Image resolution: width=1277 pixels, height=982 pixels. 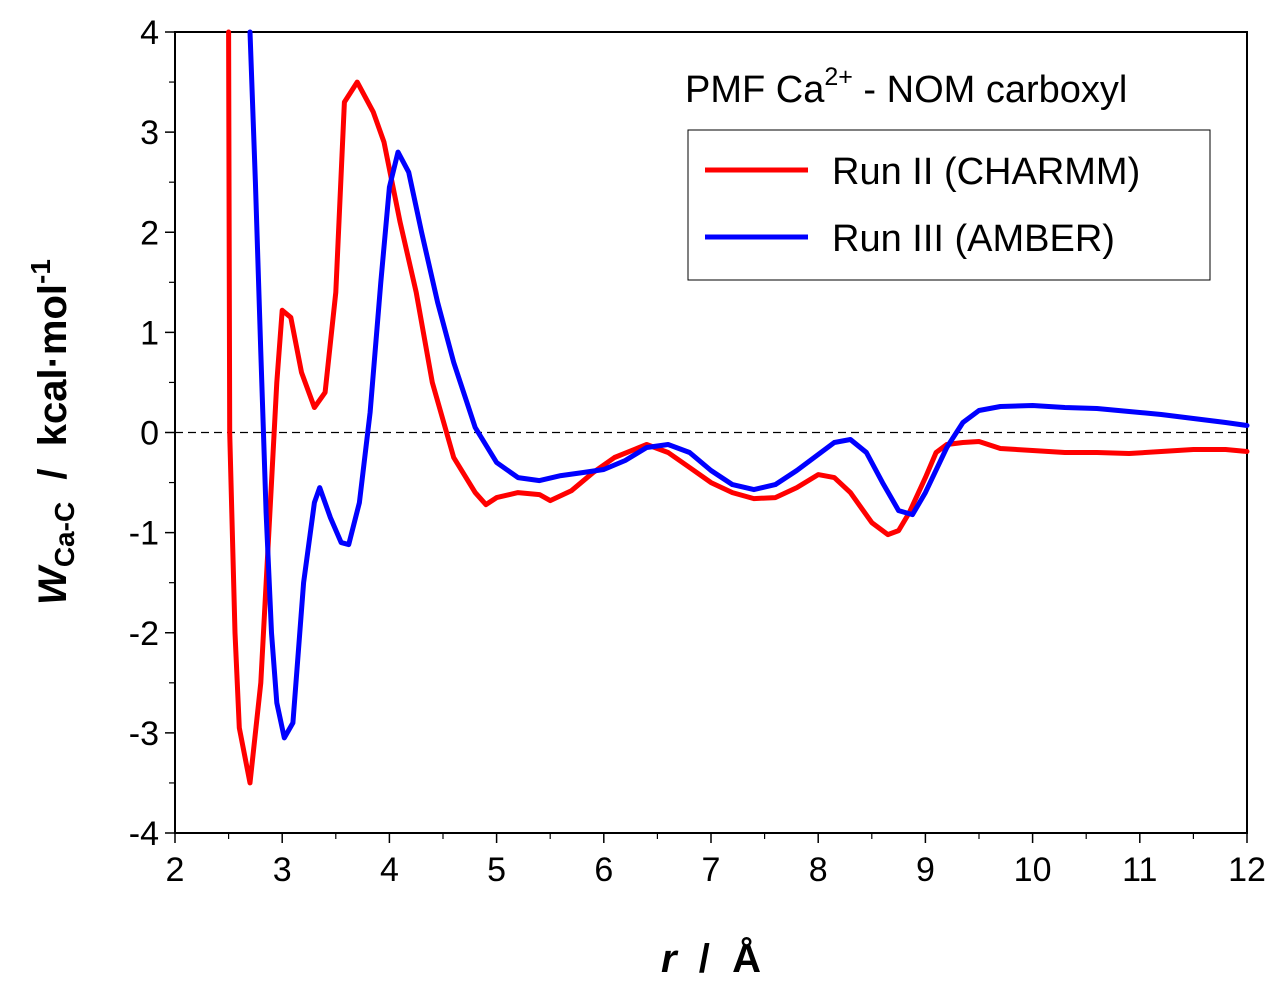 What do you see at coordinates (149, 333) in the screenshot?
I see `y-tick-label: 1` at bounding box center [149, 333].